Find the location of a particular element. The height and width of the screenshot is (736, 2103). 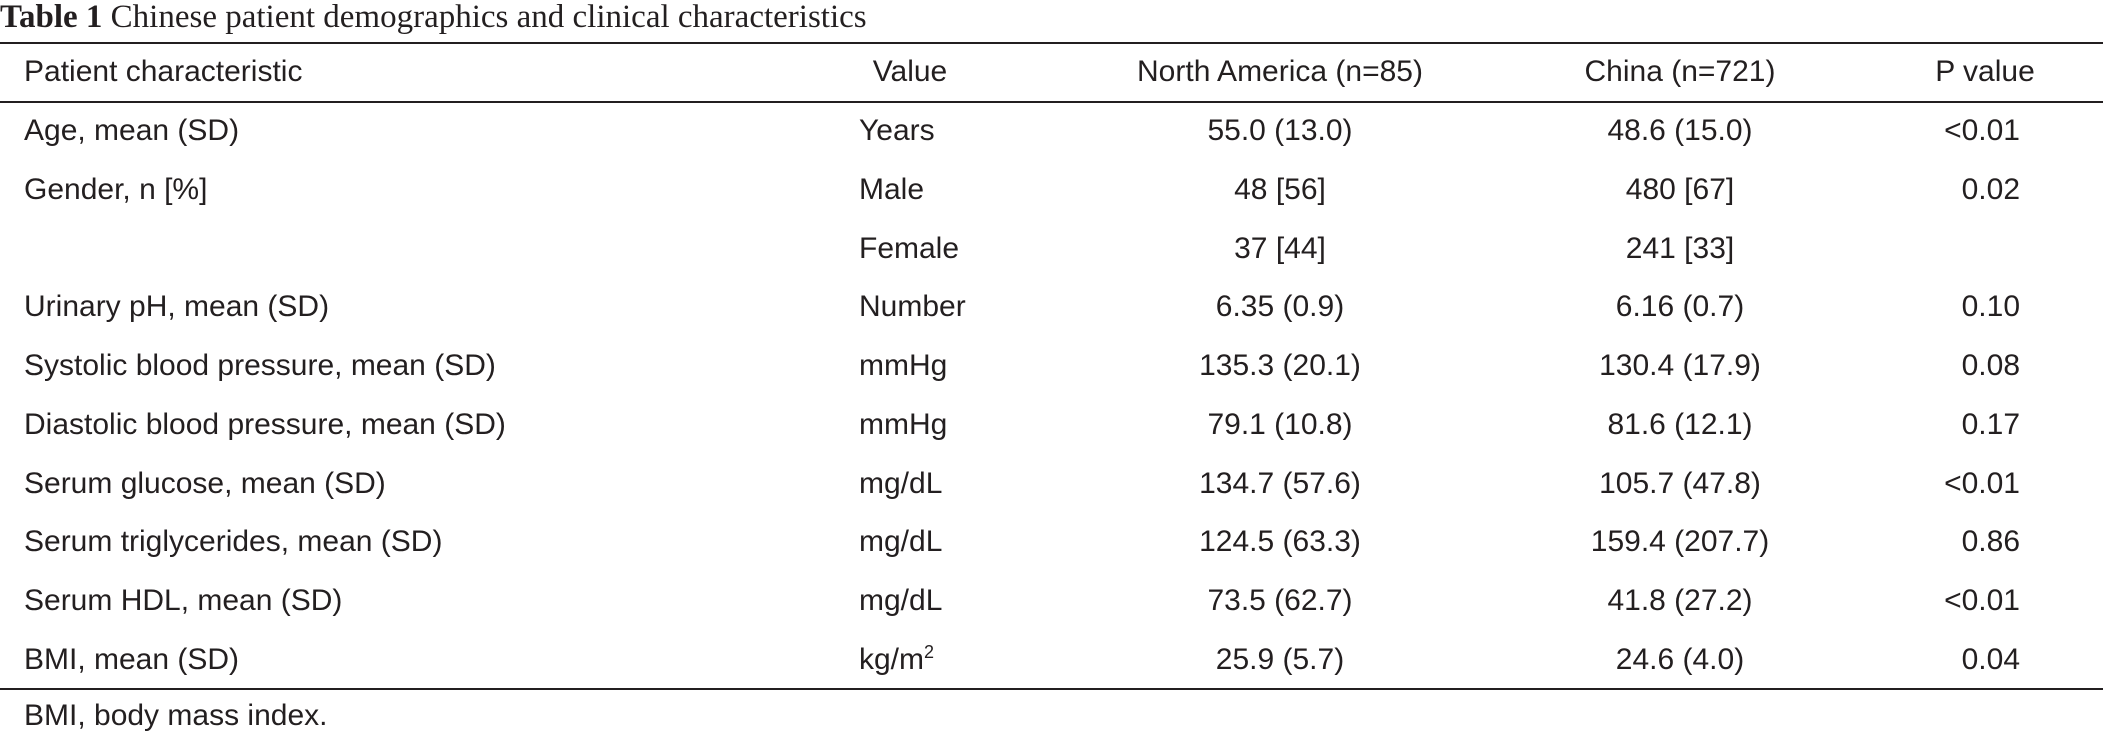

header-north-america: North America (n=85) is located at coordinates (1280, 71).